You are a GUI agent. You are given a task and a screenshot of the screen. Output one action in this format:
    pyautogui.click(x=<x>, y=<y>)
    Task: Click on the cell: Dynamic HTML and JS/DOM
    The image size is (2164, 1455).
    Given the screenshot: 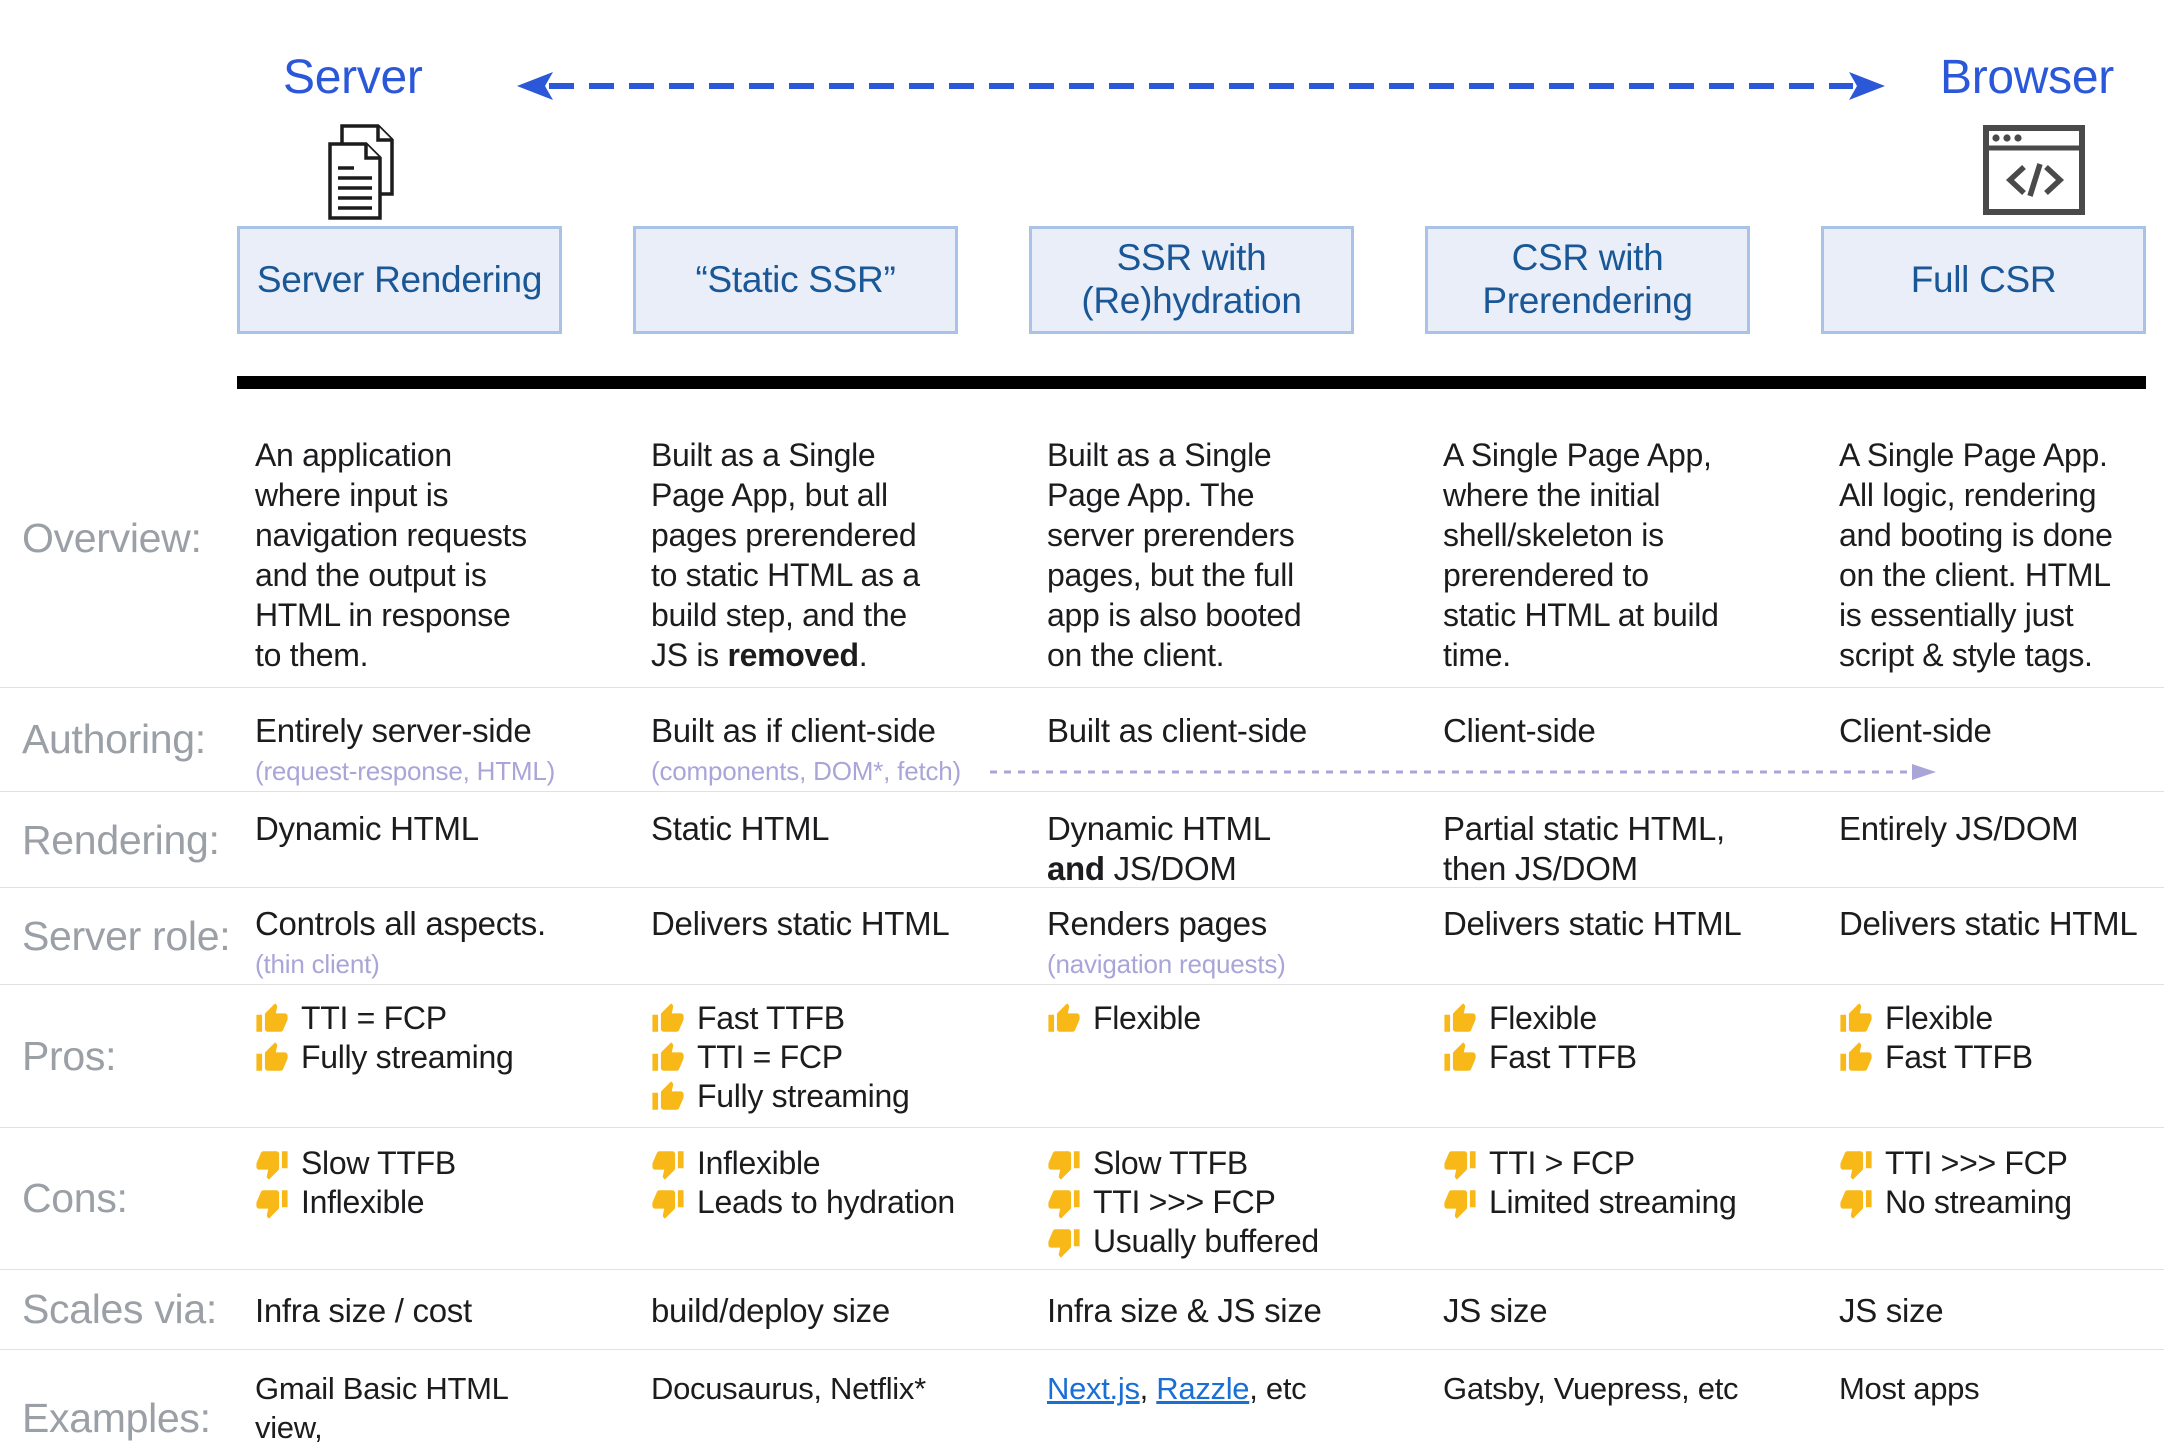 What is the action you would take?
    pyautogui.click(x=1159, y=849)
    